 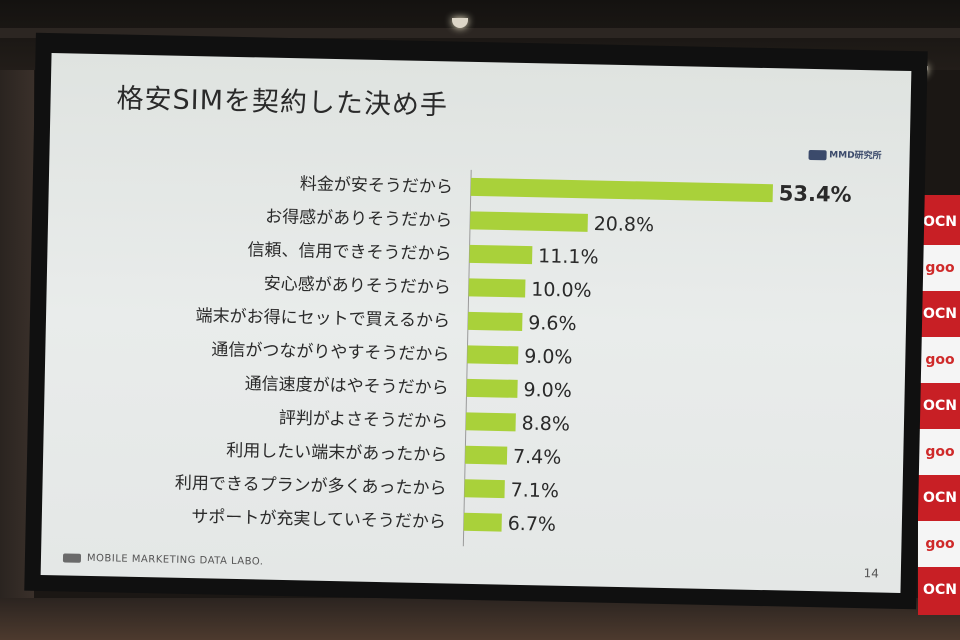 I want to click on page-number: 14, so click(x=871, y=573).